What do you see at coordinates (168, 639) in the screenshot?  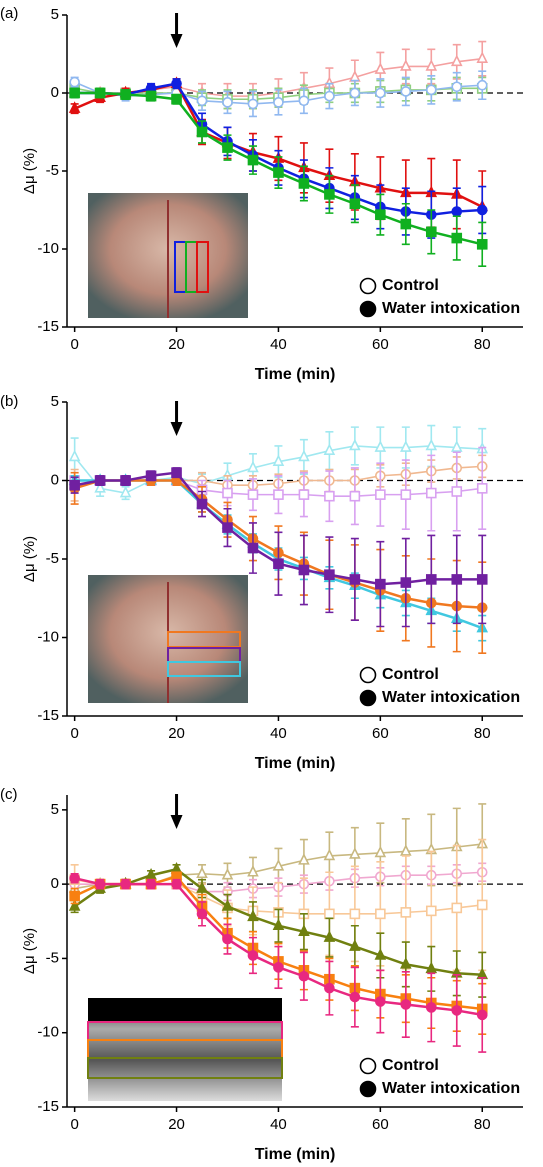 I see `inset-b` at bounding box center [168, 639].